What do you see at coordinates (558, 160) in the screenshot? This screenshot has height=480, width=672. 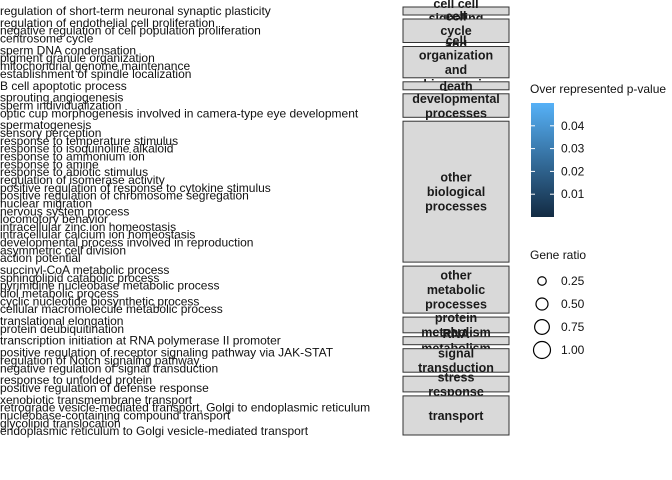 I see `color-legend-ticks: 0.01 0.02 0.03 0.04` at bounding box center [558, 160].